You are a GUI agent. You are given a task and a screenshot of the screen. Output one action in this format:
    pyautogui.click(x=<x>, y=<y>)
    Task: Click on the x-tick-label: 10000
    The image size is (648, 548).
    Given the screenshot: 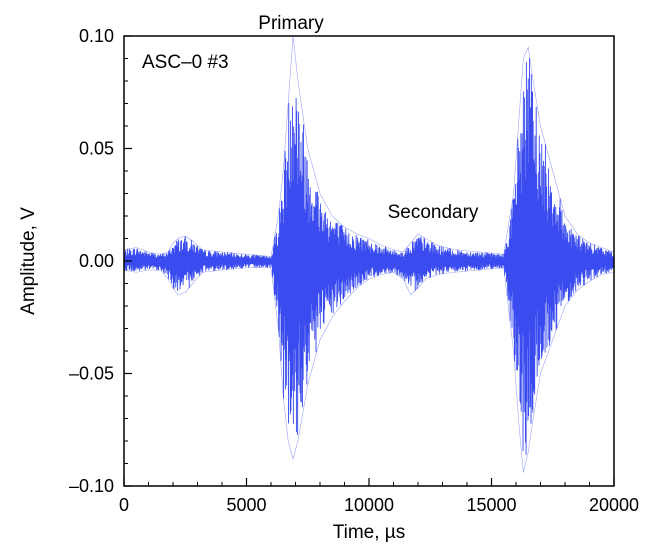 What is the action you would take?
    pyautogui.click(x=369, y=505)
    